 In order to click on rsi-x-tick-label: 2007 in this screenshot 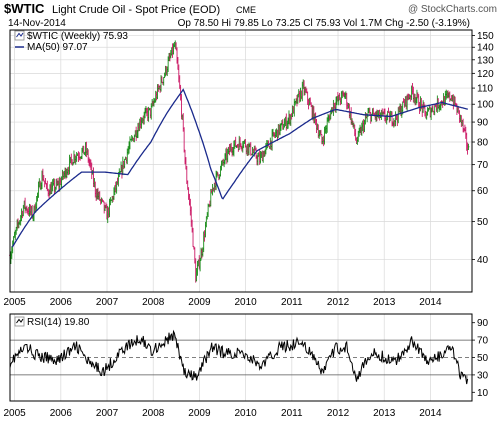, I will do `click(107, 413)`.